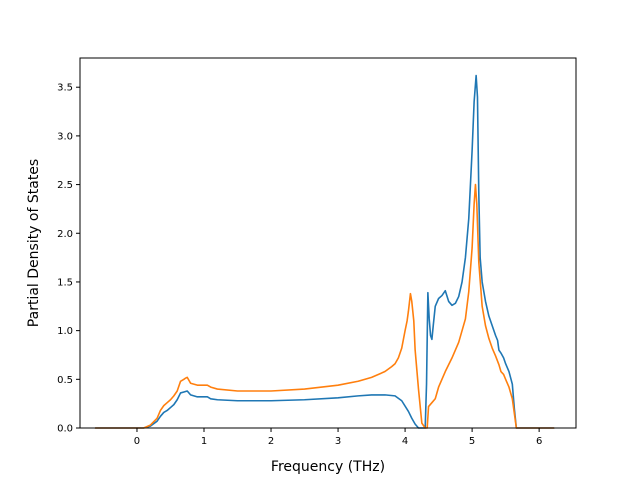 Image resolution: width=640 pixels, height=480 pixels. I want to click on y-tick-label: 3.0, so click(65, 136).